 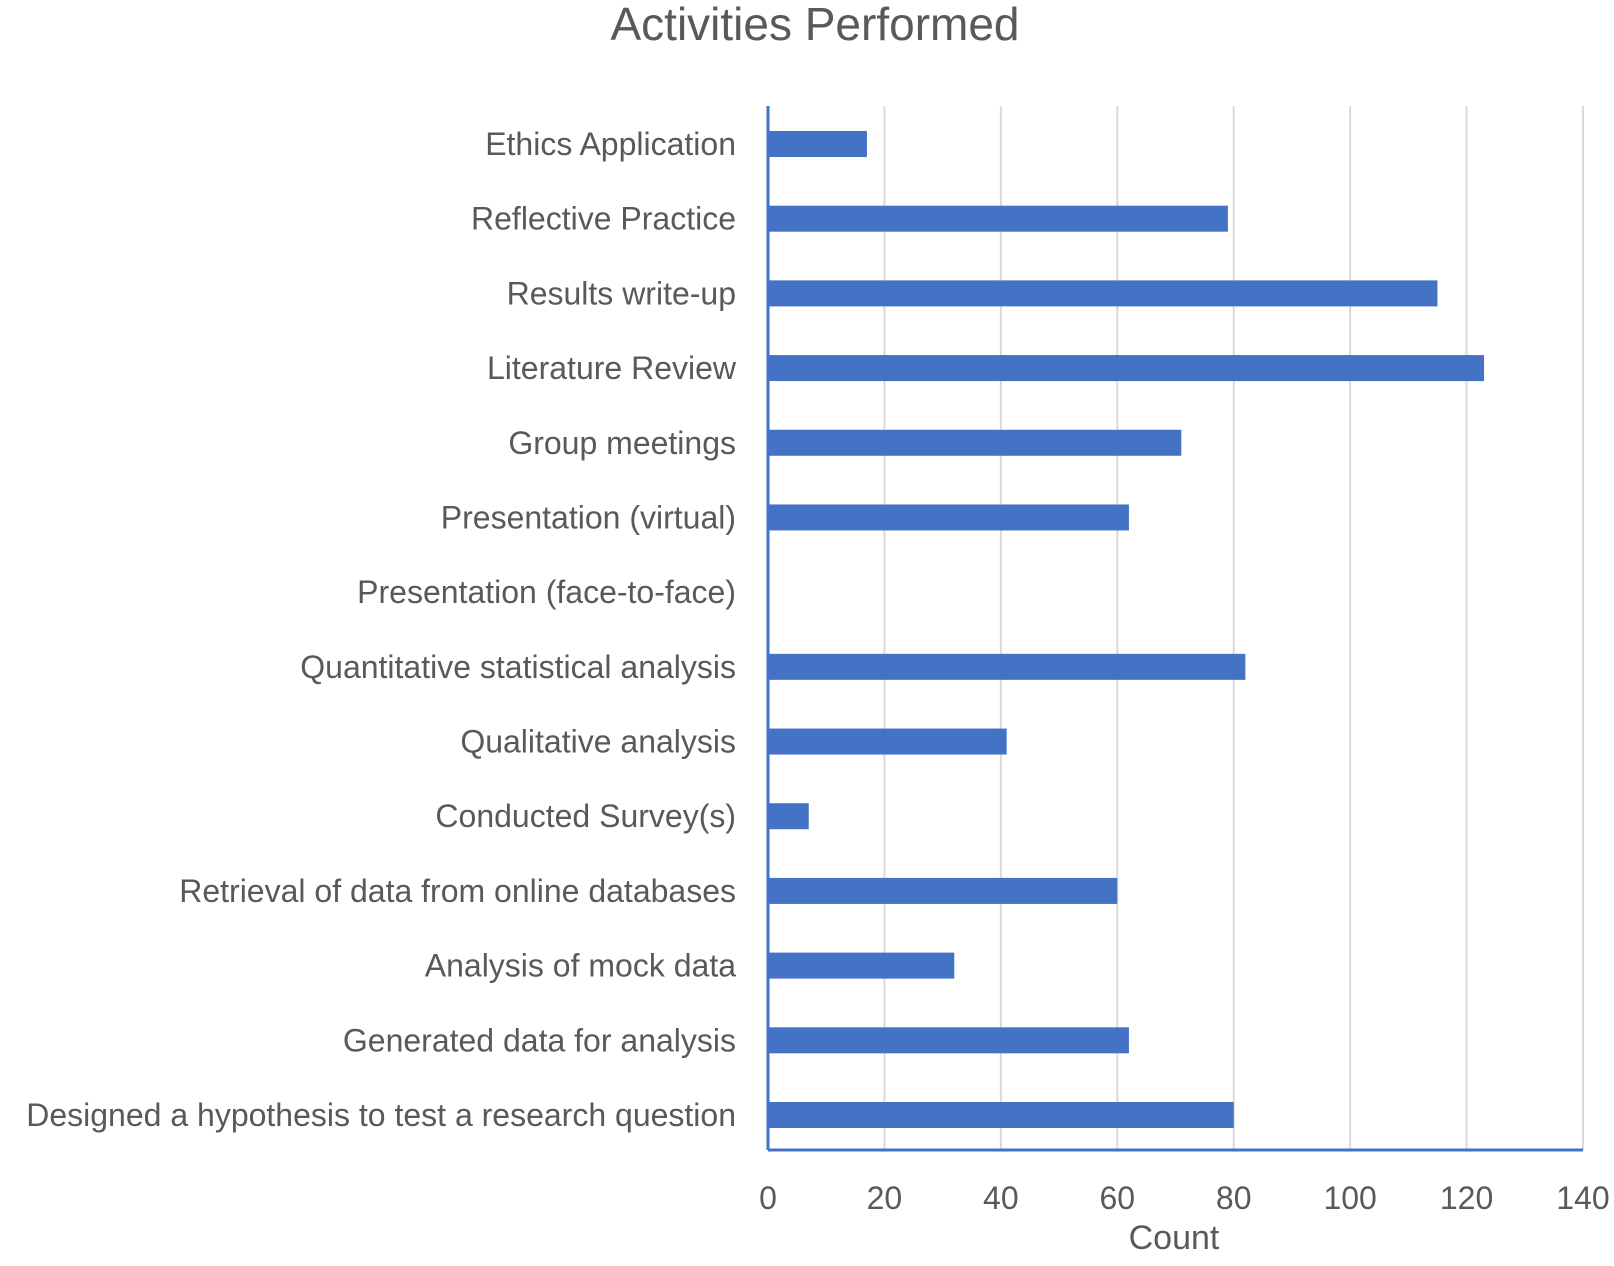 I want to click on x-tick-label: 20, so click(x=885, y=1198).